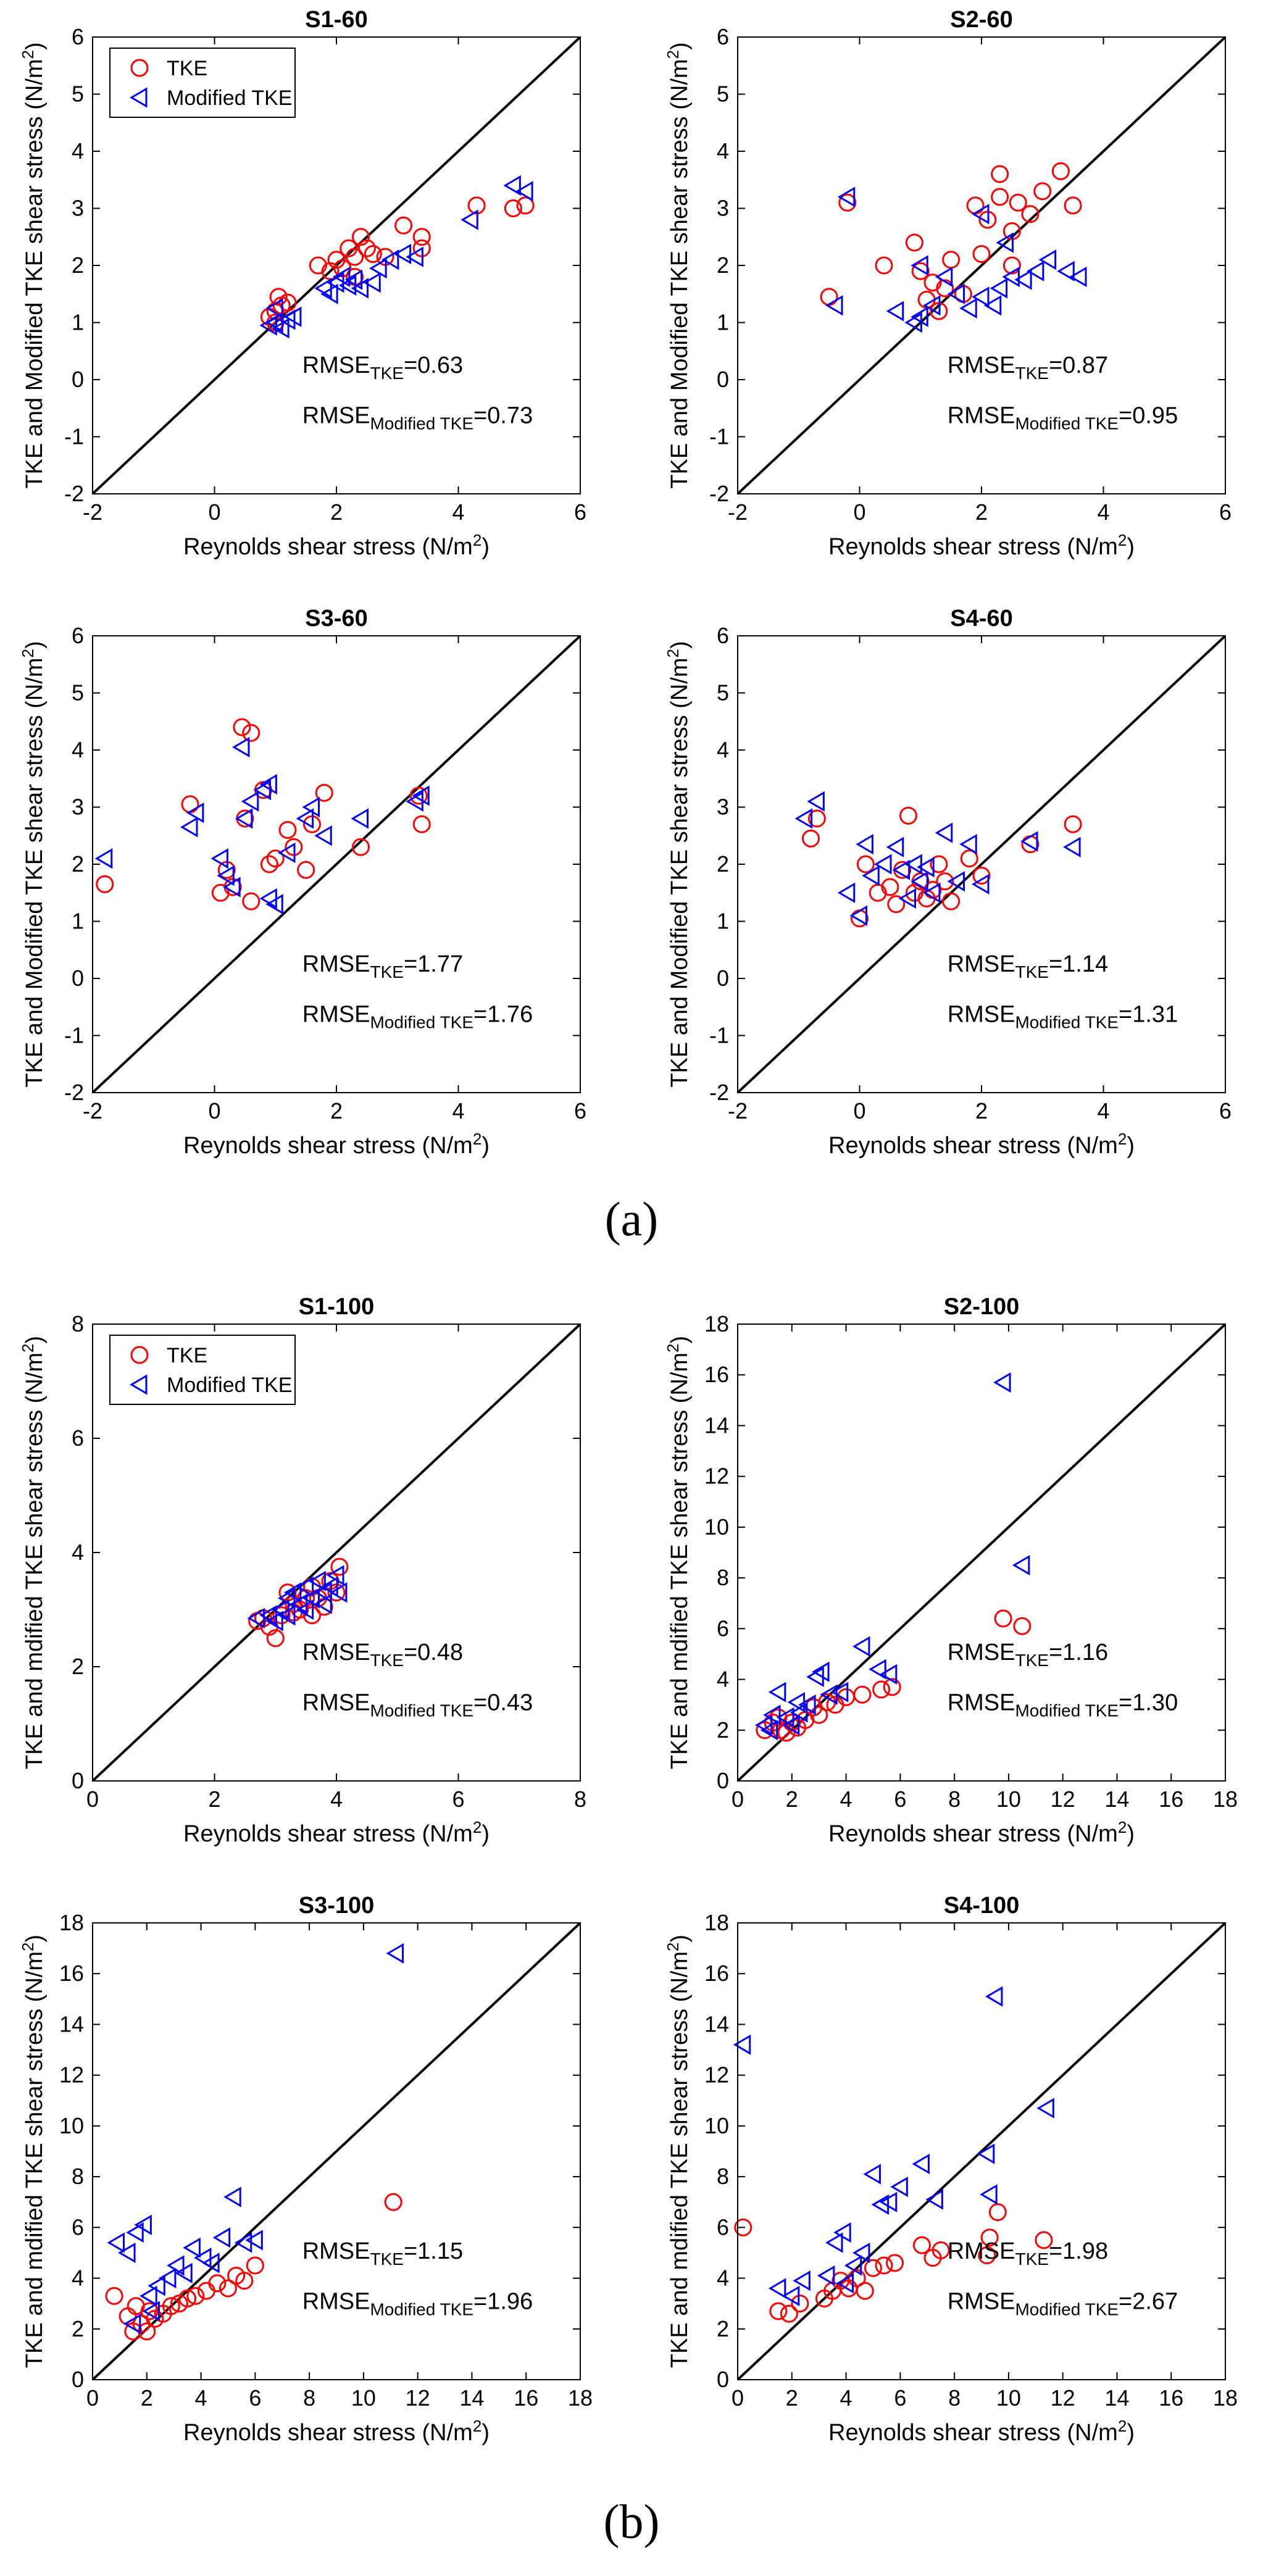 This screenshot has height=2576, width=1263. Describe the element at coordinates (1063, 2398) in the screenshot. I see `x-tick-label: 12` at that location.